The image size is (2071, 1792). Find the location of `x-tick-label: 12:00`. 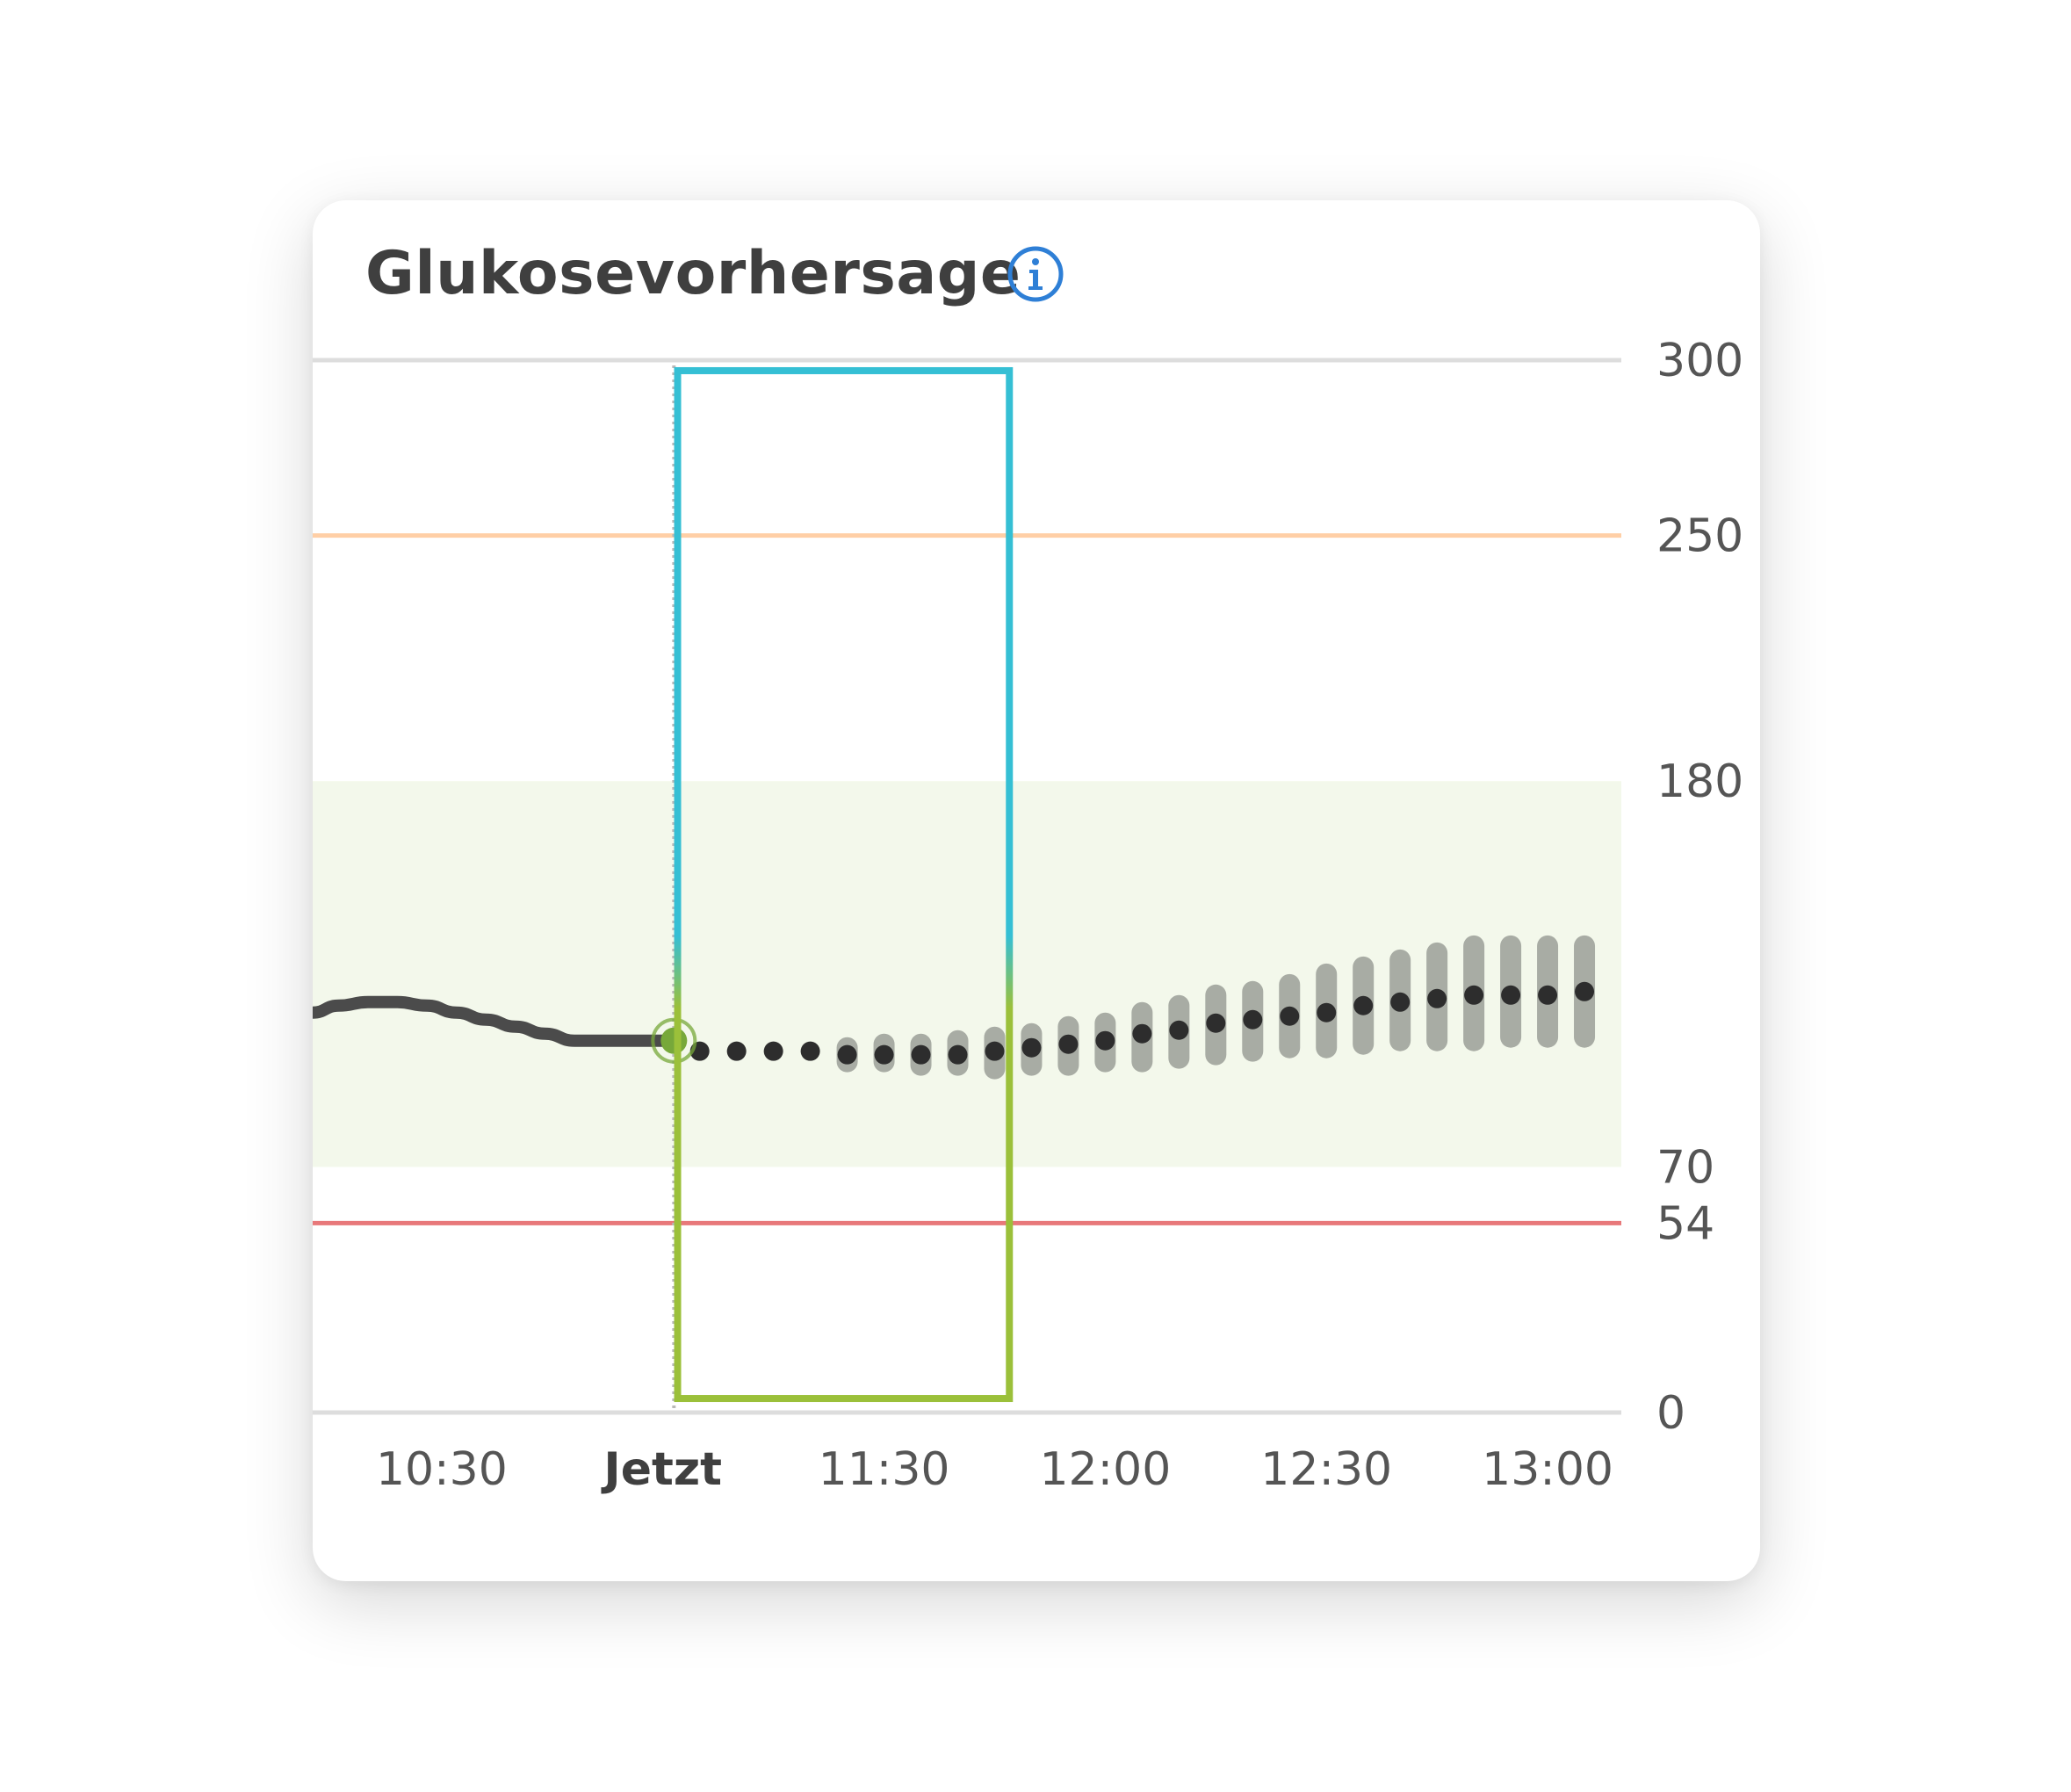

x-tick-label: 12:00 is located at coordinates (1105, 1469).